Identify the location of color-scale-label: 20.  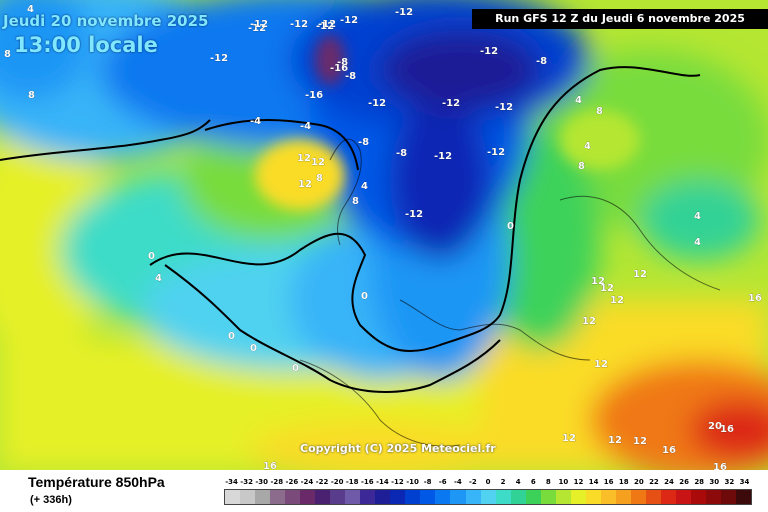
(638, 482).